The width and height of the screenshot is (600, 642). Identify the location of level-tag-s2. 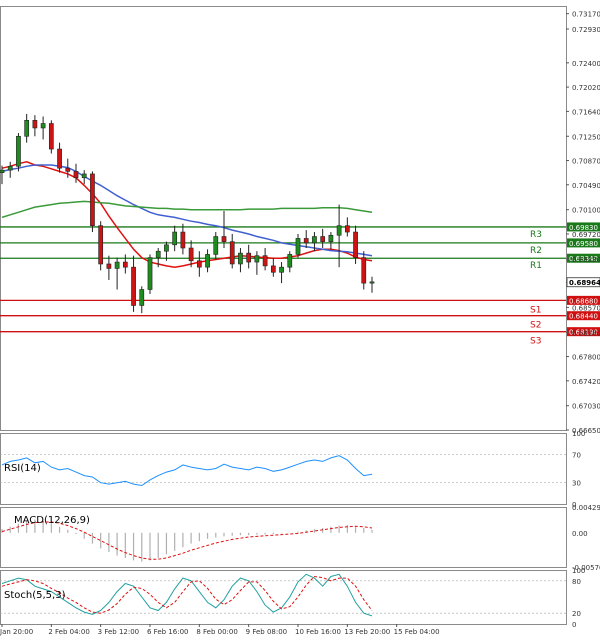
(583, 316).